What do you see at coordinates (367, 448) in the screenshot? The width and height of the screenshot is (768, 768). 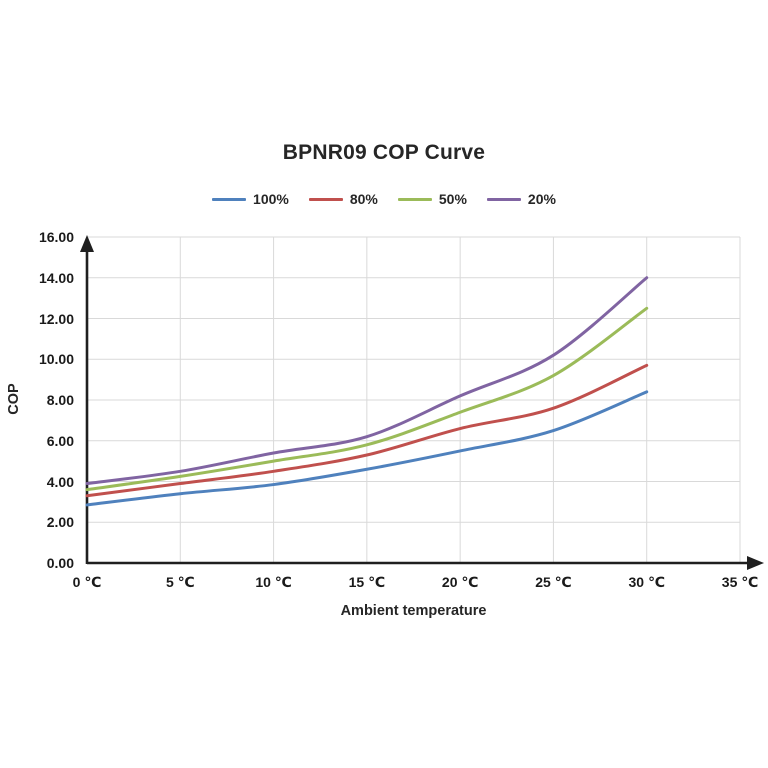 I see `series-line-100%` at bounding box center [367, 448].